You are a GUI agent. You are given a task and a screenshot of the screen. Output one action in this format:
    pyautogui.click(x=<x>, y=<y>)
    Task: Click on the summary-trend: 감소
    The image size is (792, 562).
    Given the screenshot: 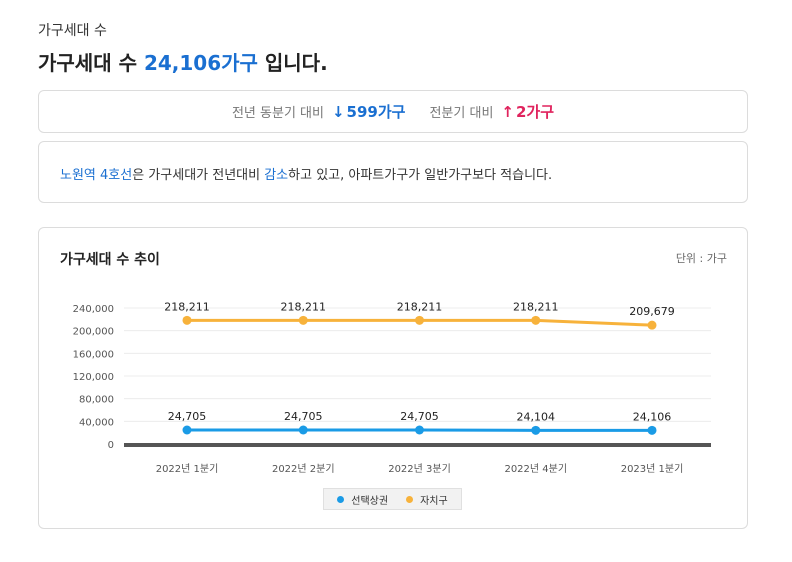 What is the action you would take?
    pyautogui.click(x=276, y=175)
    